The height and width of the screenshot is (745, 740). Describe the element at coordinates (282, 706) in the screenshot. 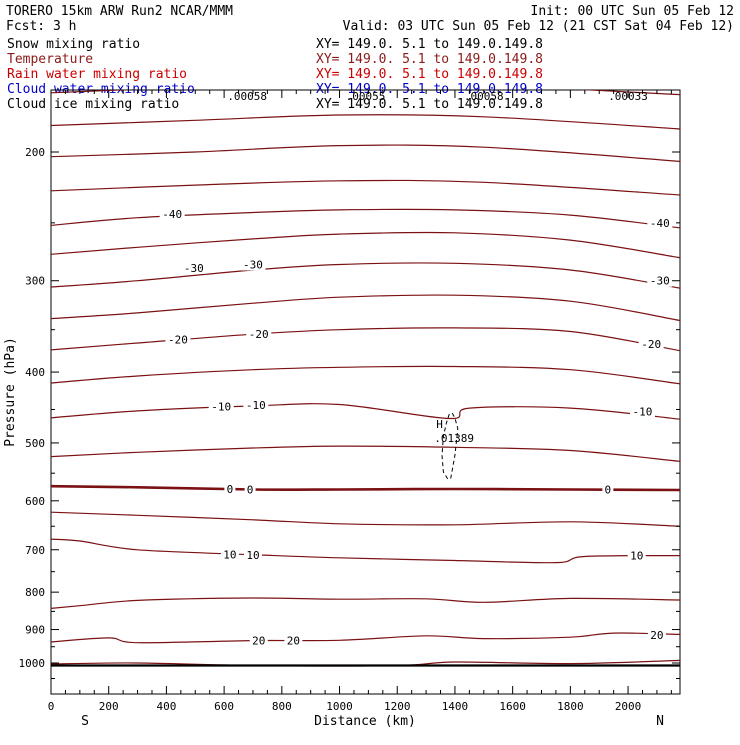

I see `x-tick-label: 800` at that location.